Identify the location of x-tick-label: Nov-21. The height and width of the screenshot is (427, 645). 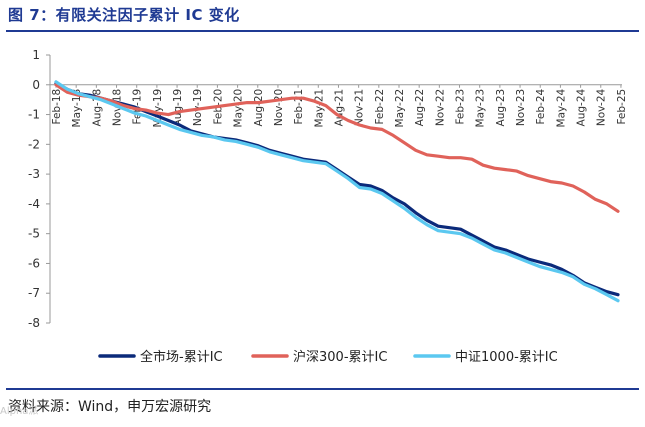
(360, 107).